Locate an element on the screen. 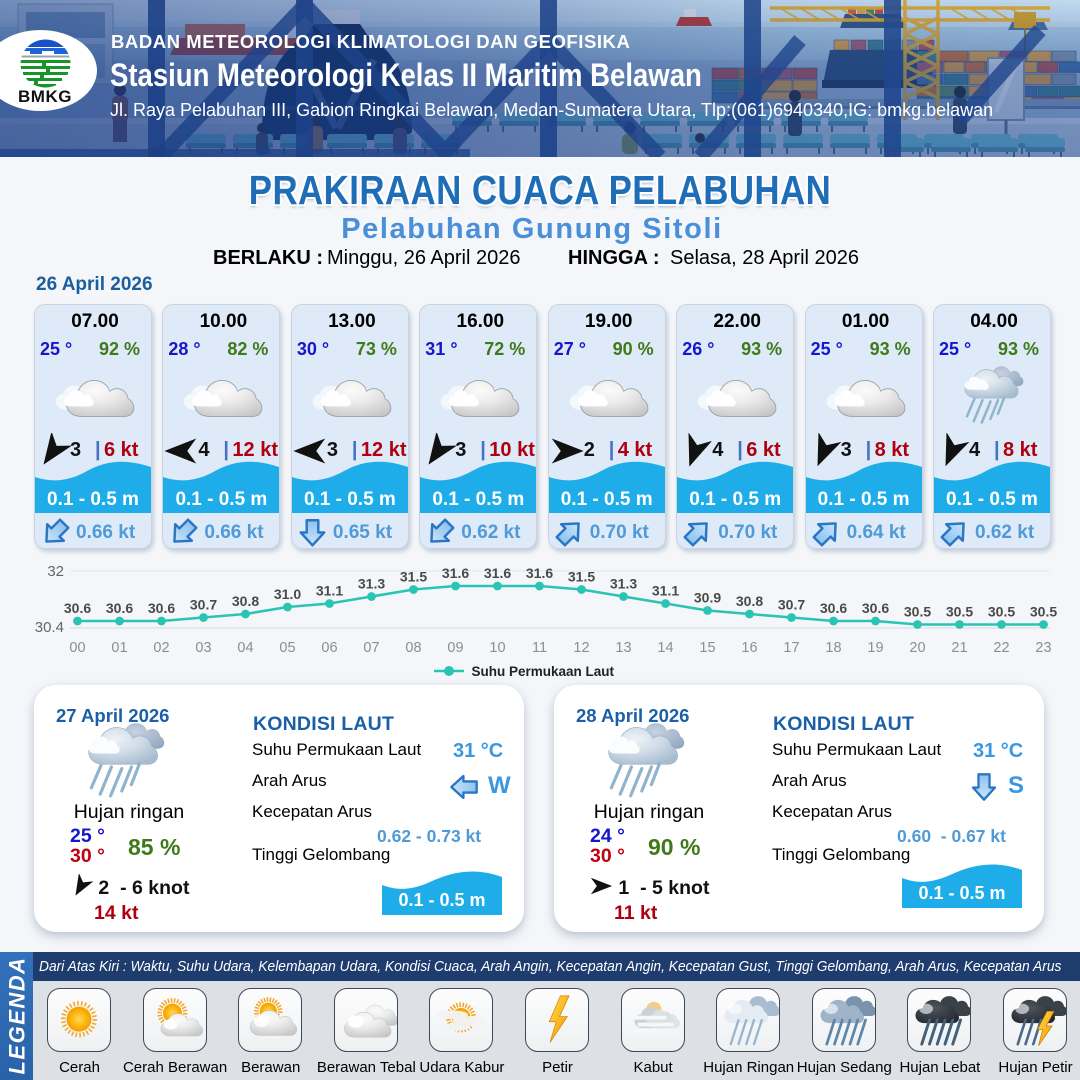  svg-text: 31.0 is located at coordinates (287, 594).